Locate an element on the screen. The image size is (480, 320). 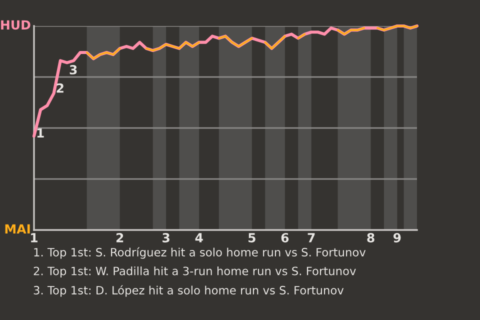
x-tick-label: 8 is located at coordinates (370, 237).